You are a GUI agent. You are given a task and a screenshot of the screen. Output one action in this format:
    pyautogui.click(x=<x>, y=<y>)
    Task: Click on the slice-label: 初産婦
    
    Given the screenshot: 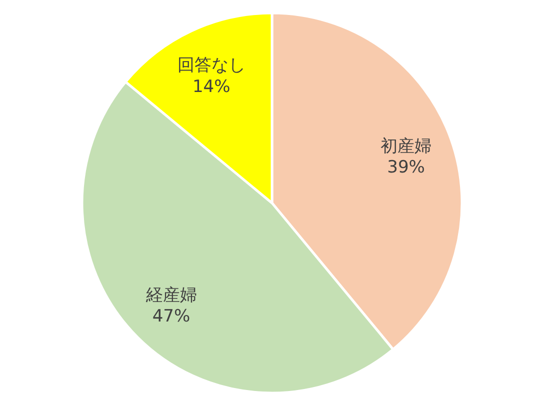 What is the action you would take?
    pyautogui.click(x=406, y=146)
    